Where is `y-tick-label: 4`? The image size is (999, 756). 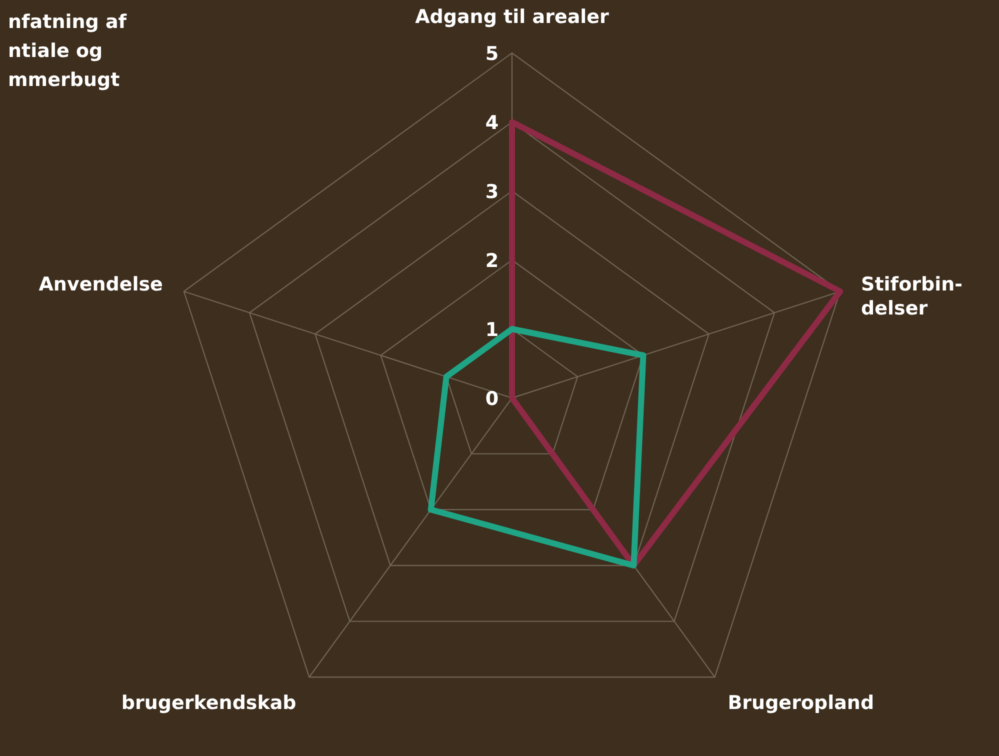
y-tick-label: 4 is located at coordinates (492, 123).